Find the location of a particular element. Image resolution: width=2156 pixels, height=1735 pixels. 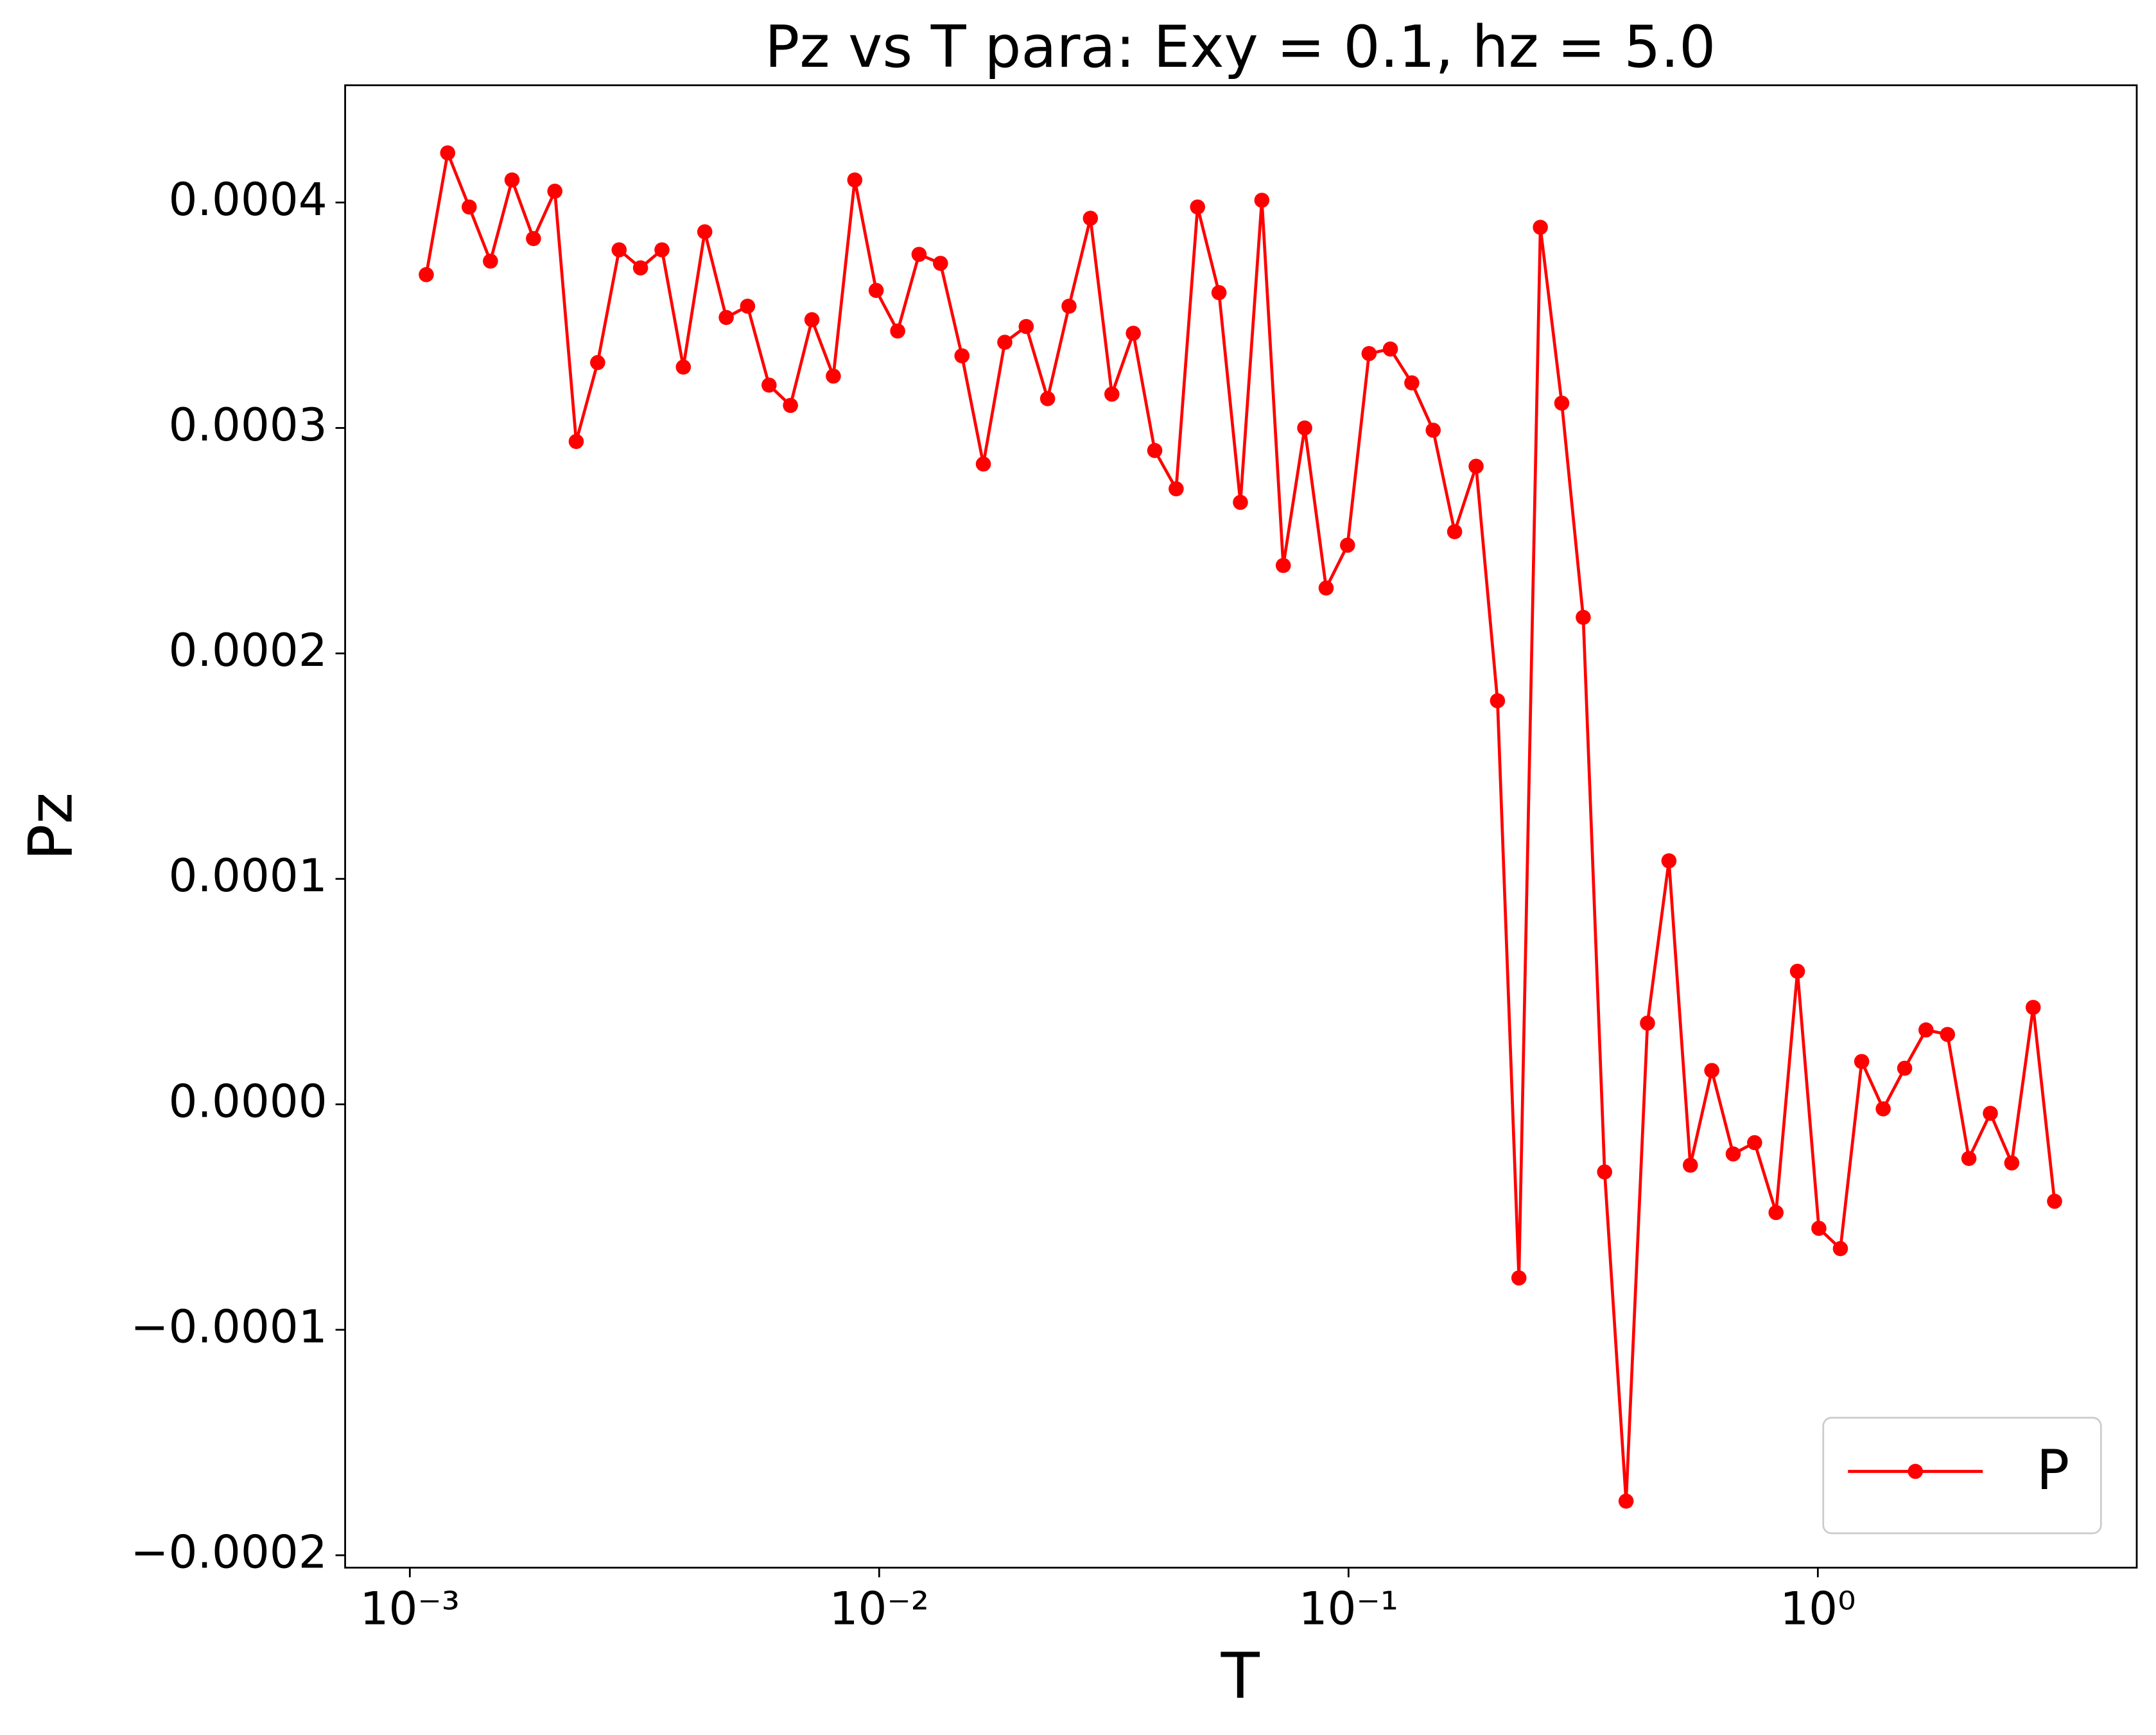

y-tick-label: 0.0003 is located at coordinates (247, 424).